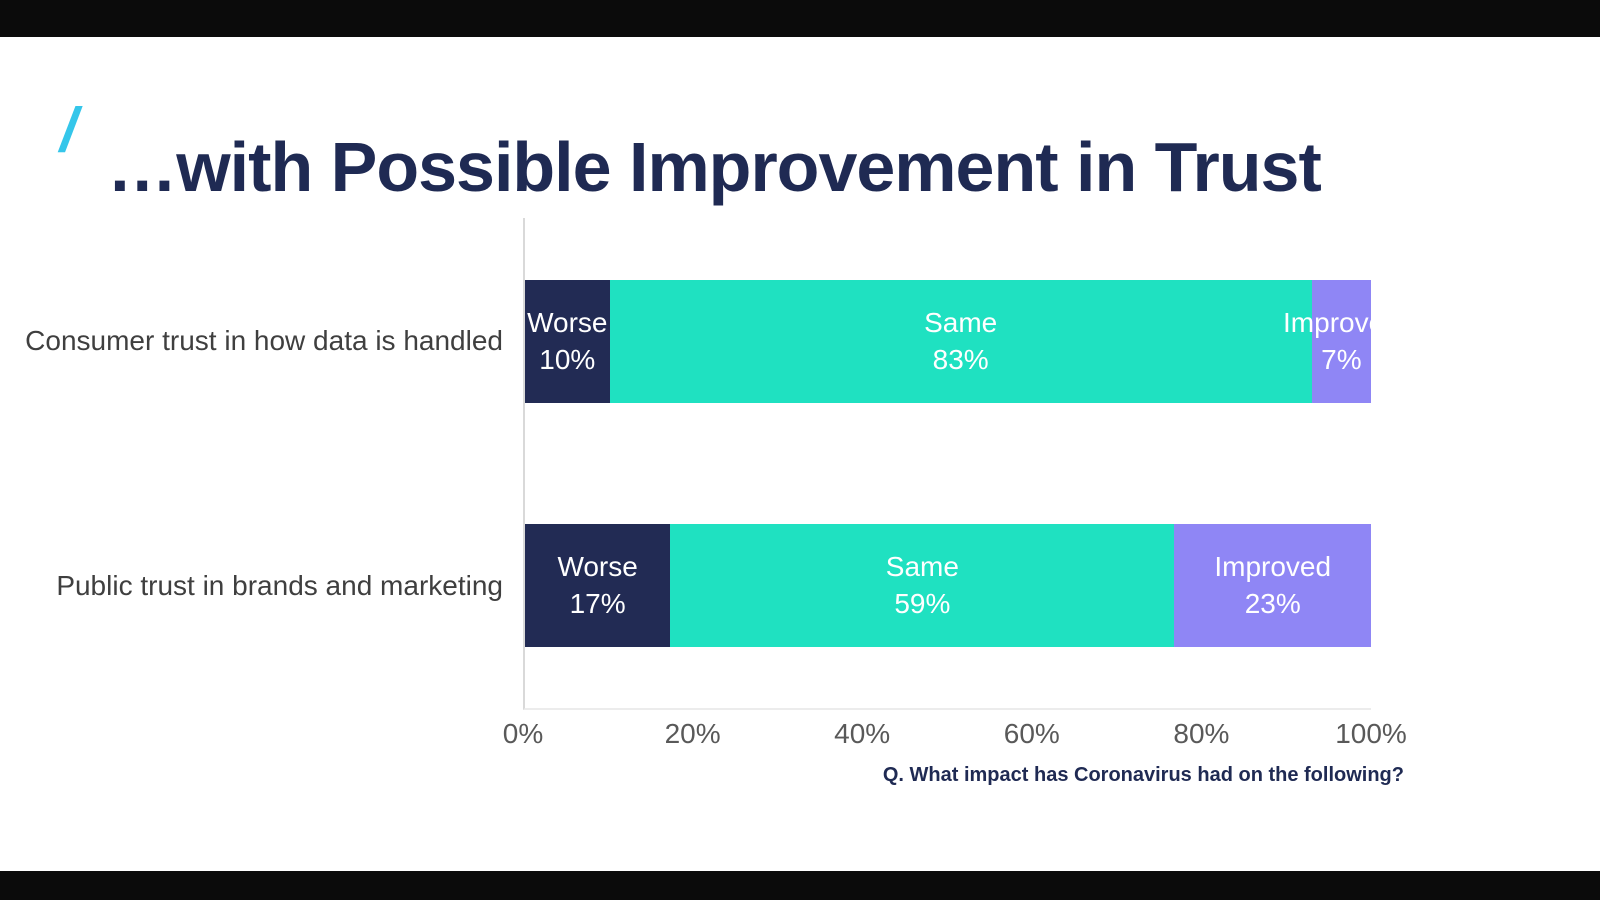 The width and height of the screenshot is (1600, 900). Describe the element at coordinates (1201, 733) in the screenshot. I see `x-axis-tick-label: 80%` at that location.